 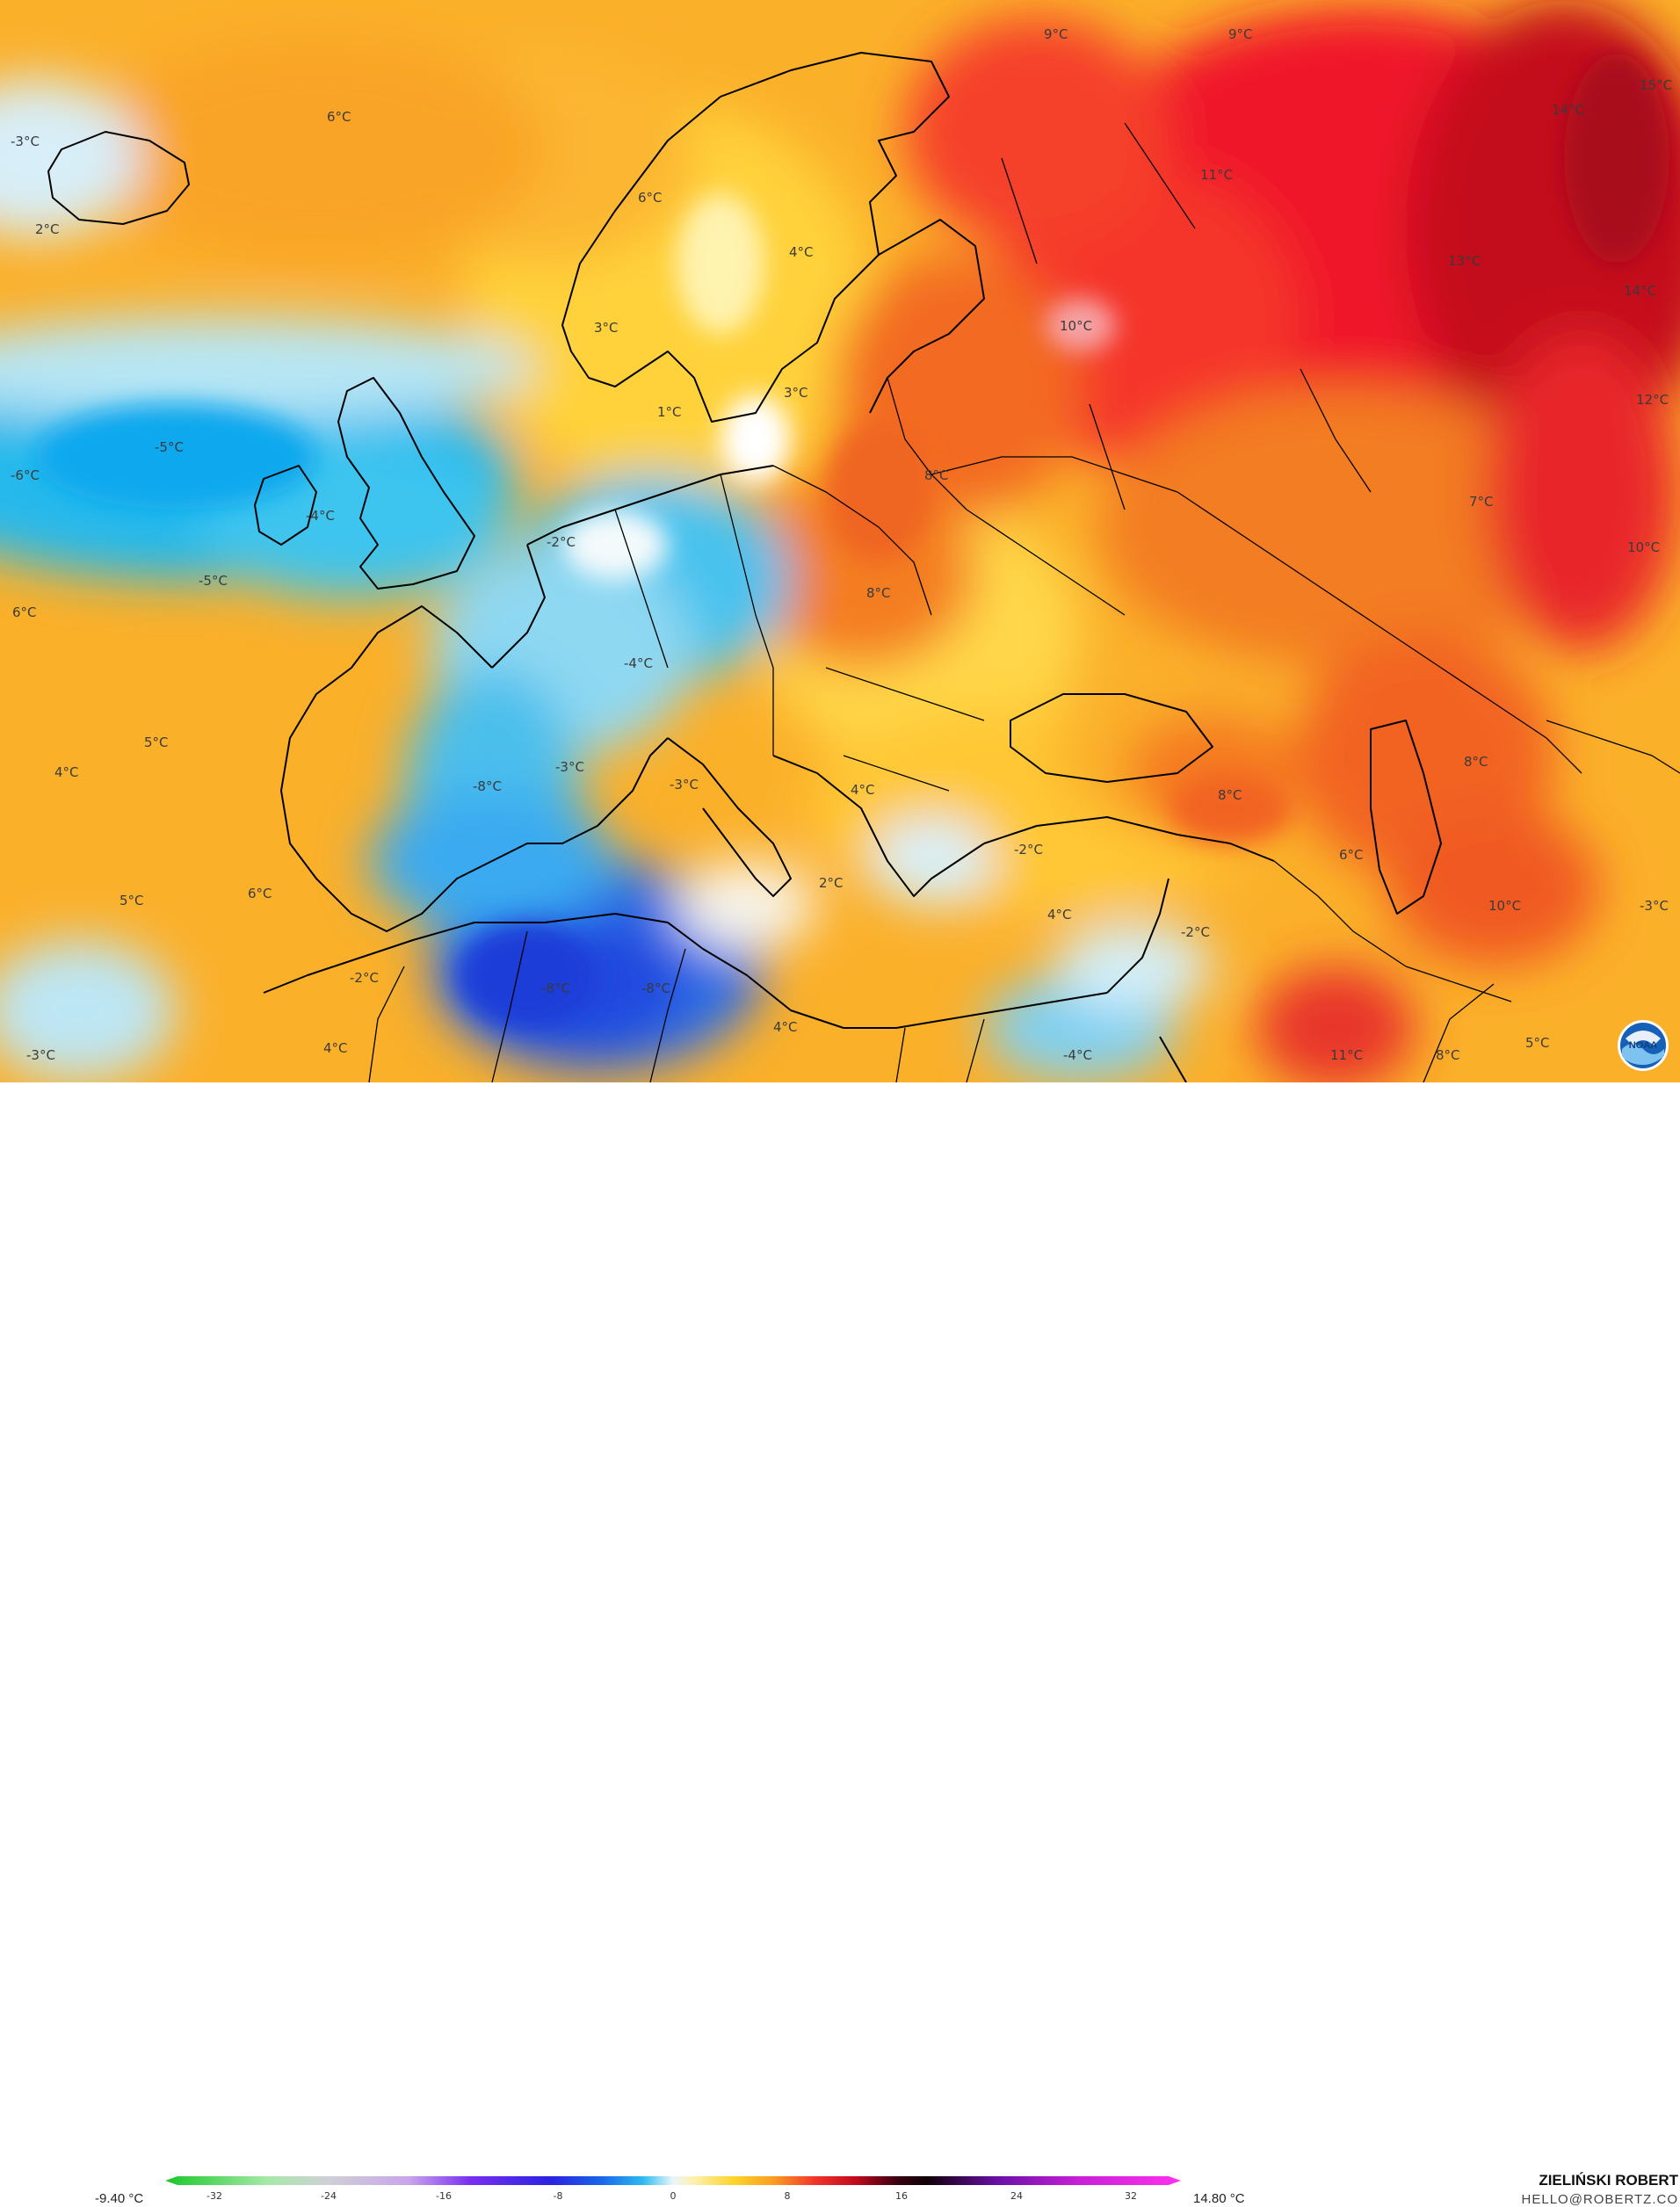 What do you see at coordinates (901, 2195) in the screenshot?
I see `scale-tick: 16` at bounding box center [901, 2195].